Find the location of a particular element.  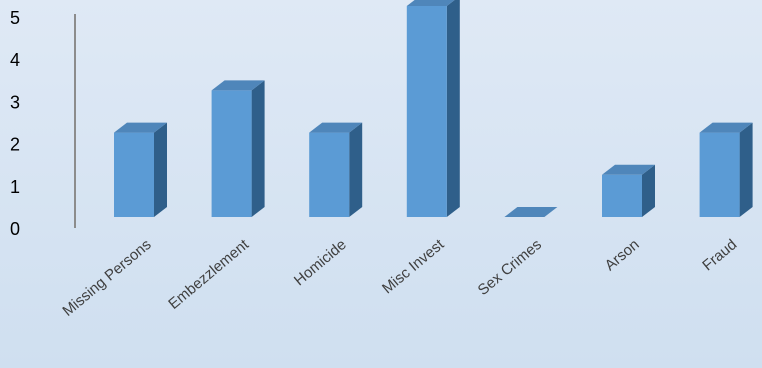

y-axis-ticks: 0 1 2 3 4 5 is located at coordinates (15, 123).